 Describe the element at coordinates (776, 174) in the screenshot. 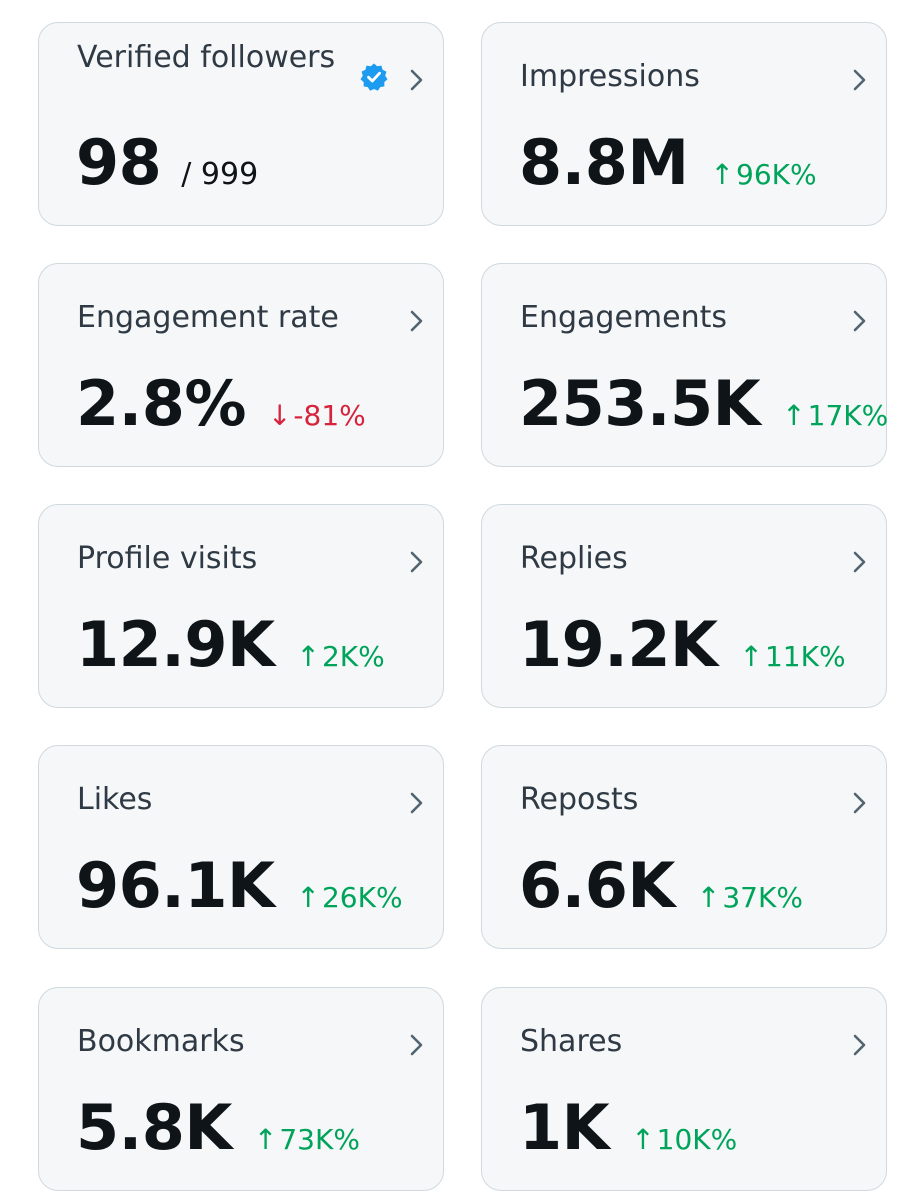

I see `delta-value: 96K%` at that location.